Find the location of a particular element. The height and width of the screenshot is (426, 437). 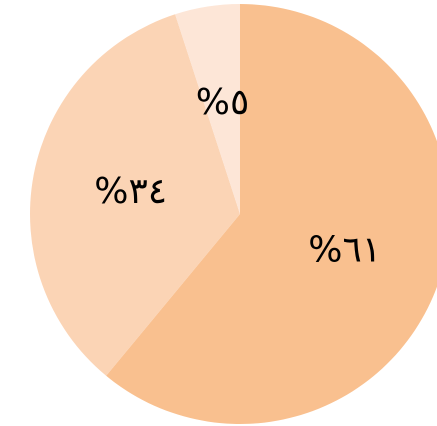

data-label: %٦١ is located at coordinates (344, 250).